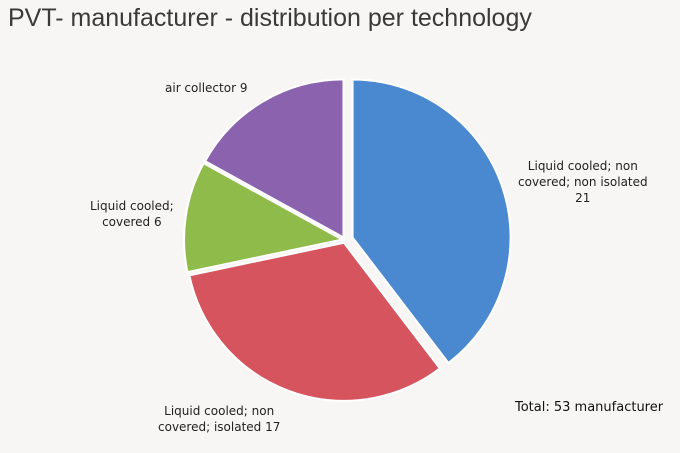 The width and height of the screenshot is (680, 453). I want to click on slice-label-air-collector: air collector 9, so click(206, 88).